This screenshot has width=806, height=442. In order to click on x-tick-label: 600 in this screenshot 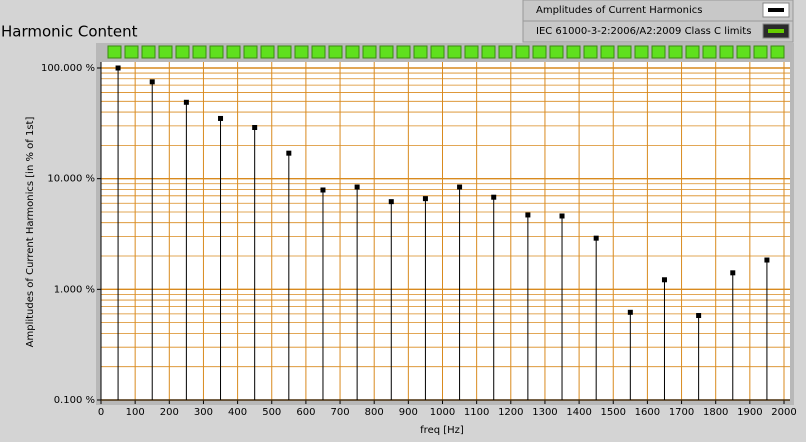, I will do `click(305, 412)`.